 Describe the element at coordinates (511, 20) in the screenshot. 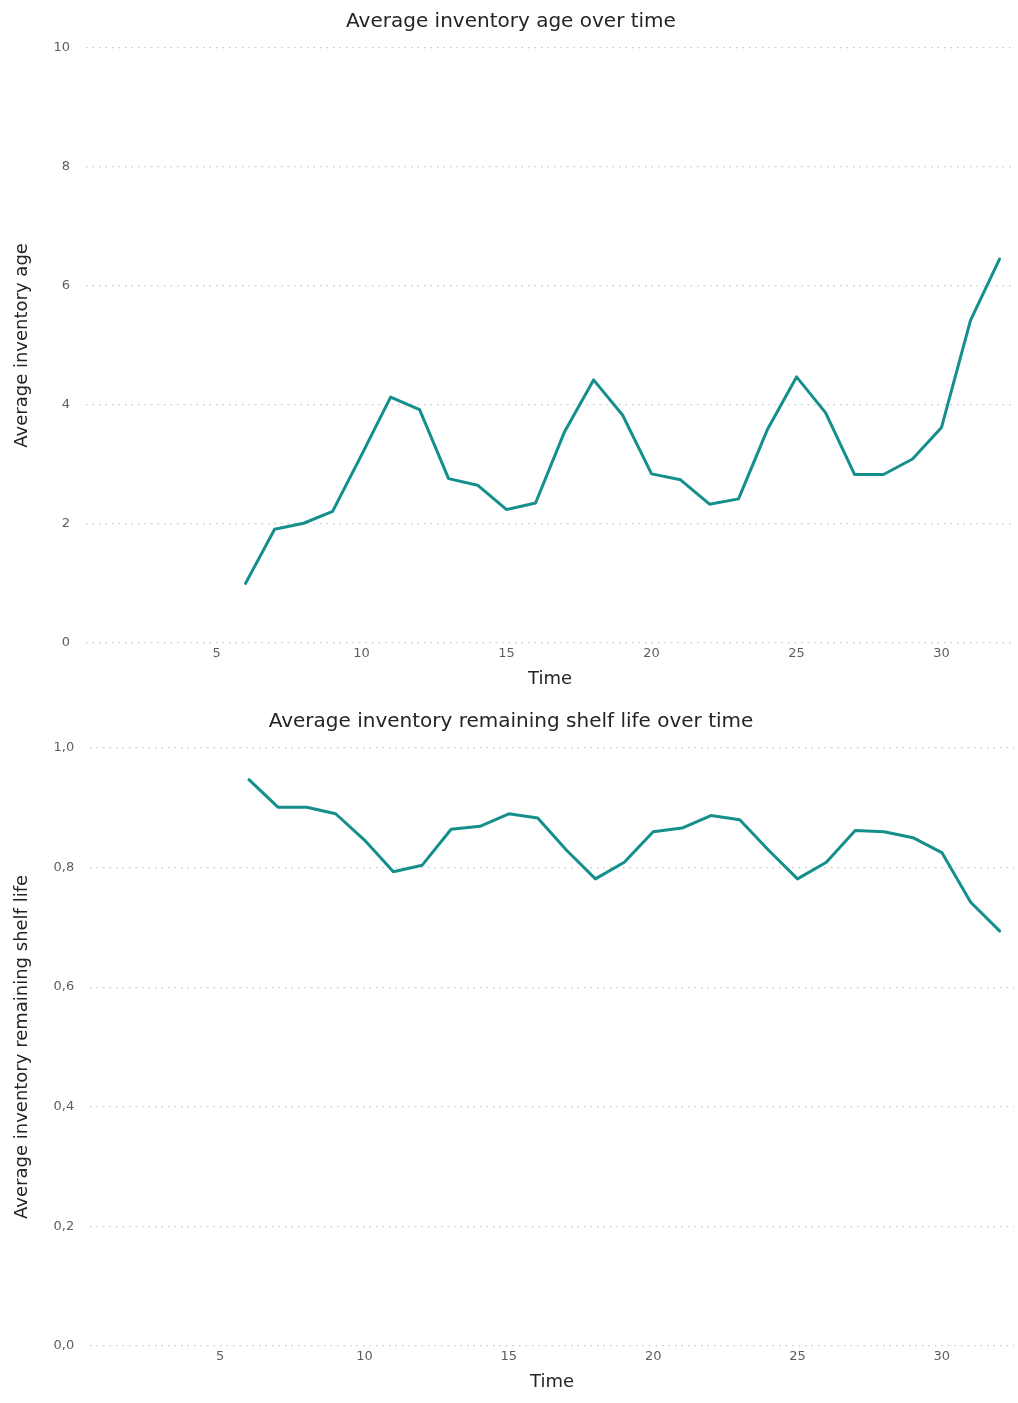

I see `chart-title: Average inventory age over time` at that location.